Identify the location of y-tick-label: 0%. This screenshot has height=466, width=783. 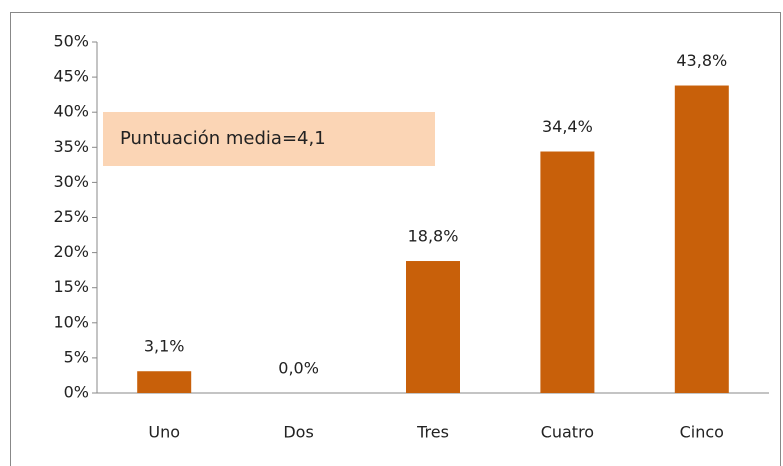
(76, 392).